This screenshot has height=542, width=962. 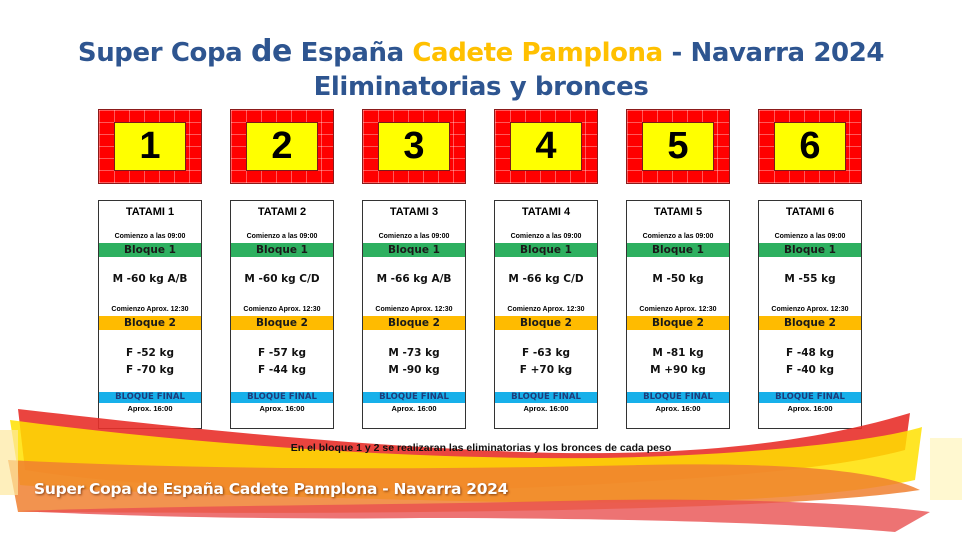 I want to click on mat-center: 1, so click(x=150, y=146).